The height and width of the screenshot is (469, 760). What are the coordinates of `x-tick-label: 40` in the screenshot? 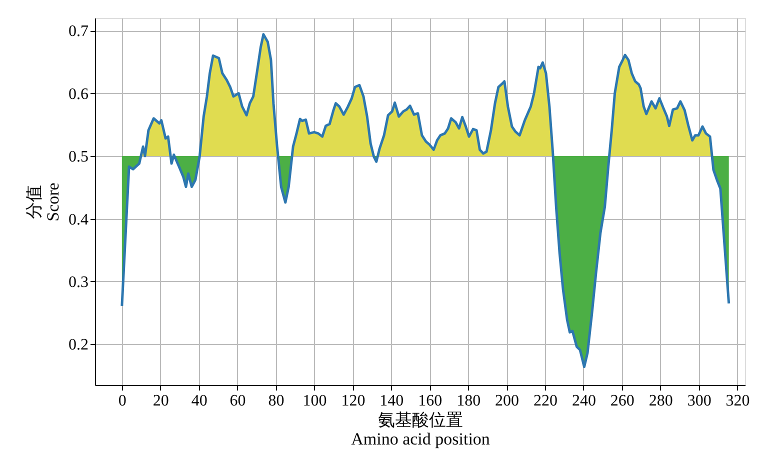 It's located at (199, 401).